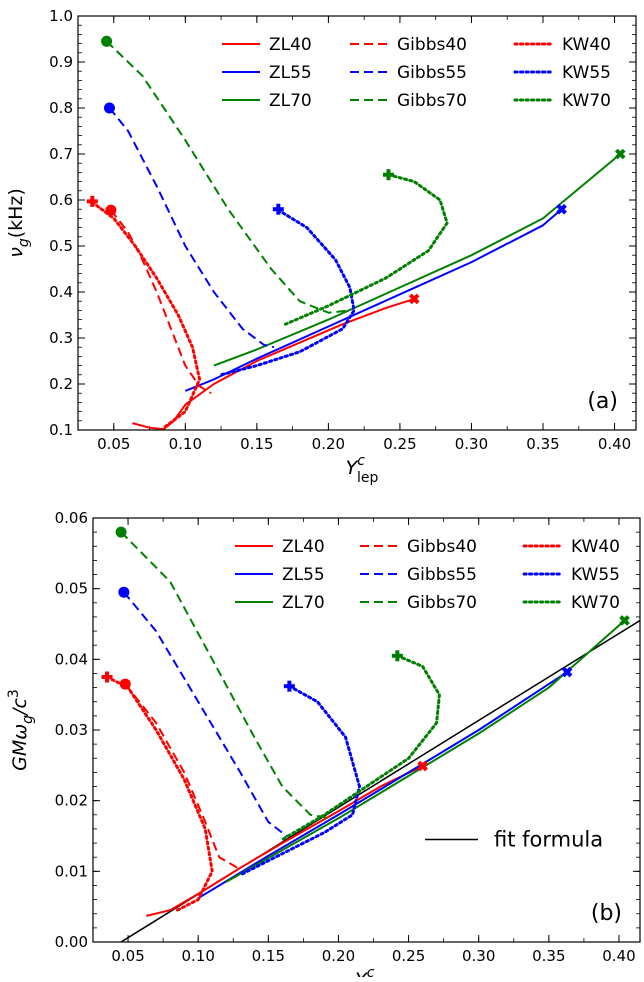 The width and height of the screenshot is (644, 982). What do you see at coordinates (71, 801) in the screenshot?
I see `y-tick-label: 0.02` at bounding box center [71, 801].